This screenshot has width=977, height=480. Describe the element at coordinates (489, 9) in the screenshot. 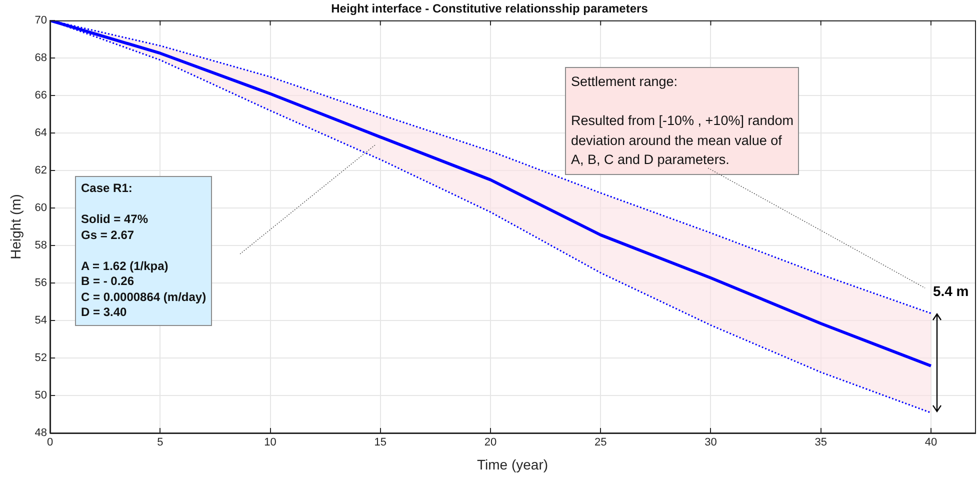

I see `chart-title: Height interface - Constitutive relationsship parameters` at that location.